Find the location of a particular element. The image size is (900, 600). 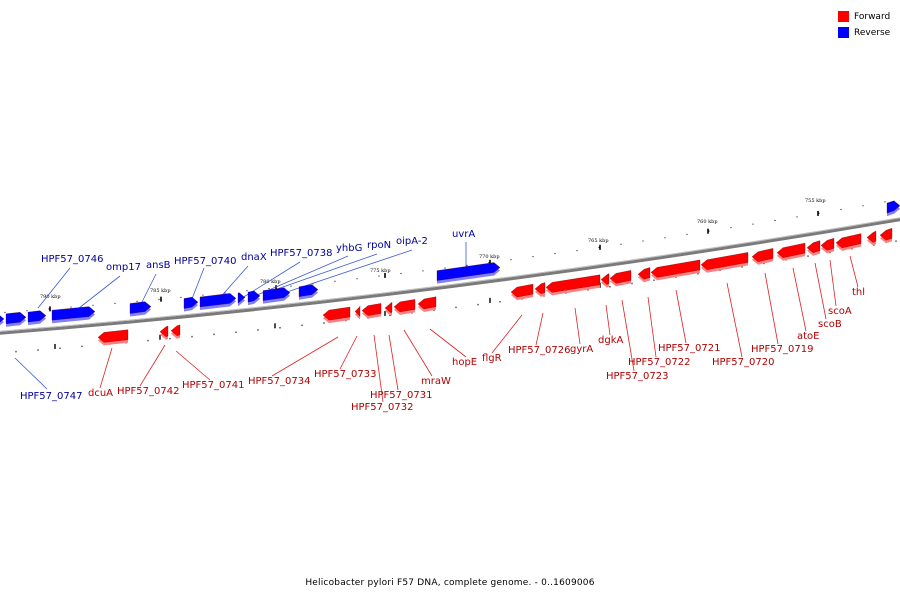

reverse-gene-label: dnaX is located at coordinates (254, 257).